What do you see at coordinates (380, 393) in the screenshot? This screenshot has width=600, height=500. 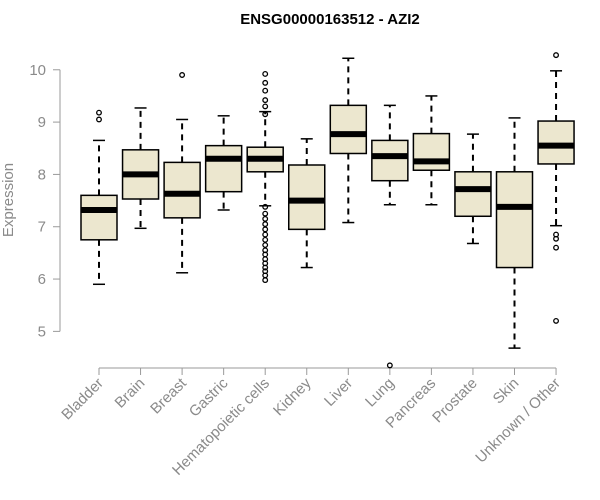 I see `x-tick-label: Lung` at bounding box center [380, 393].